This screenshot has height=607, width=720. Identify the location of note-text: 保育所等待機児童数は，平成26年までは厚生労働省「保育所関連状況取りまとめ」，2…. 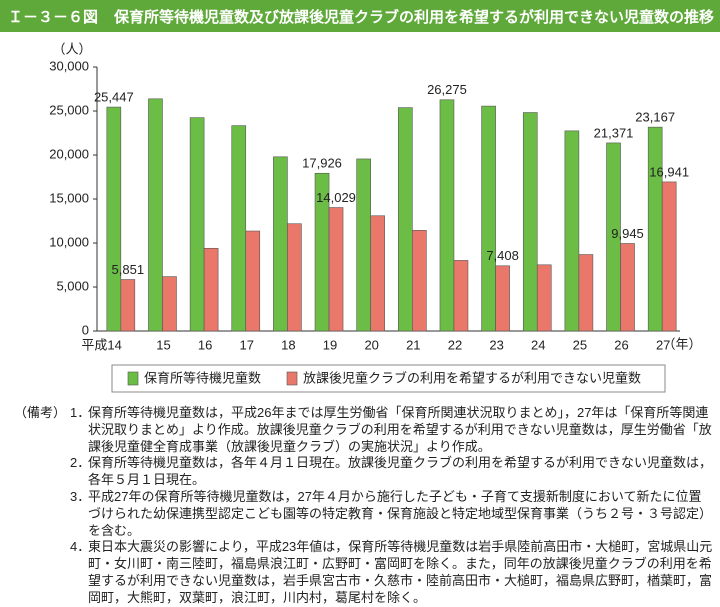
(400, 429).